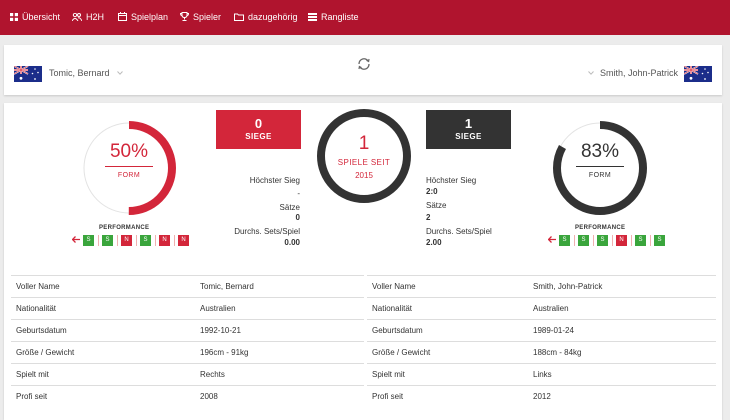 The width and height of the screenshot is (730, 420). What do you see at coordinates (432, 191) in the screenshot?
I see `stat-highest-value-right: 2:0` at bounding box center [432, 191].